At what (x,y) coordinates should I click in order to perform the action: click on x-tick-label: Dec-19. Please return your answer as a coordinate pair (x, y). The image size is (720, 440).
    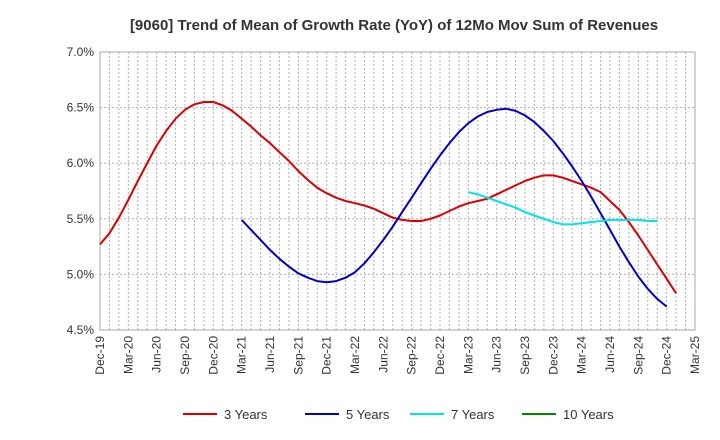
    Looking at the image, I should click on (100, 355).